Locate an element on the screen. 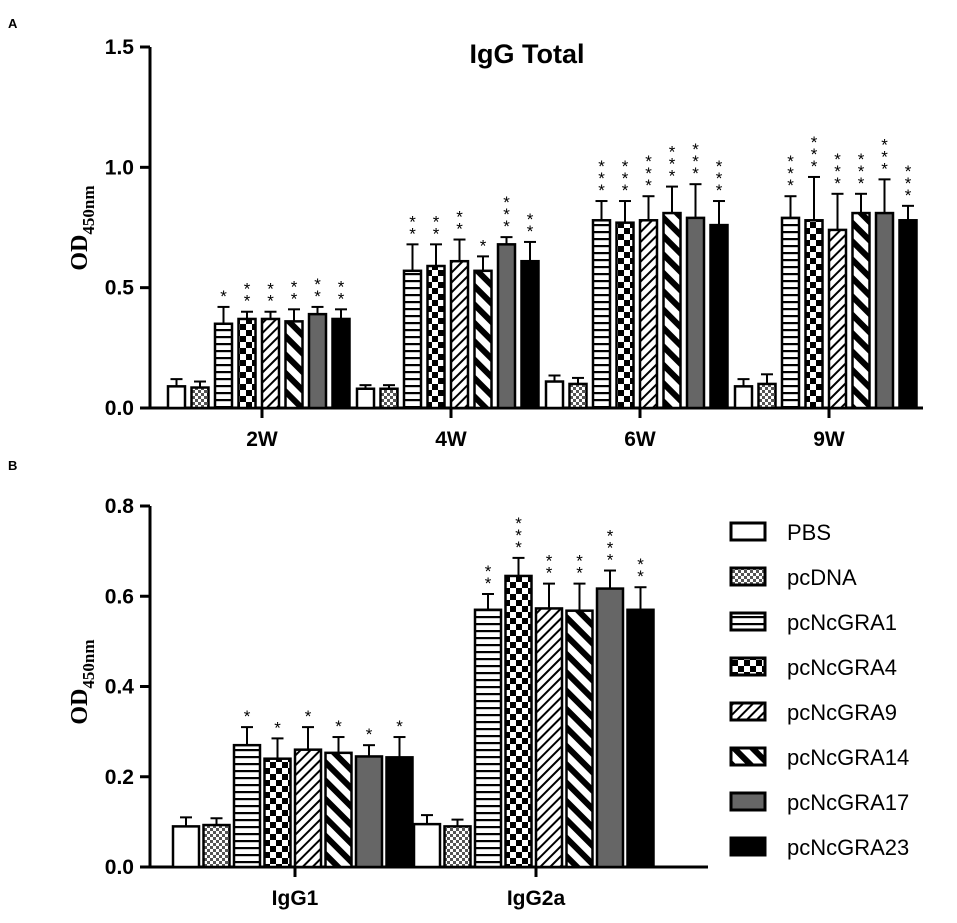 The width and height of the screenshot is (957, 923). ylabel-a-sub: 450nm is located at coordinates (88, 209).